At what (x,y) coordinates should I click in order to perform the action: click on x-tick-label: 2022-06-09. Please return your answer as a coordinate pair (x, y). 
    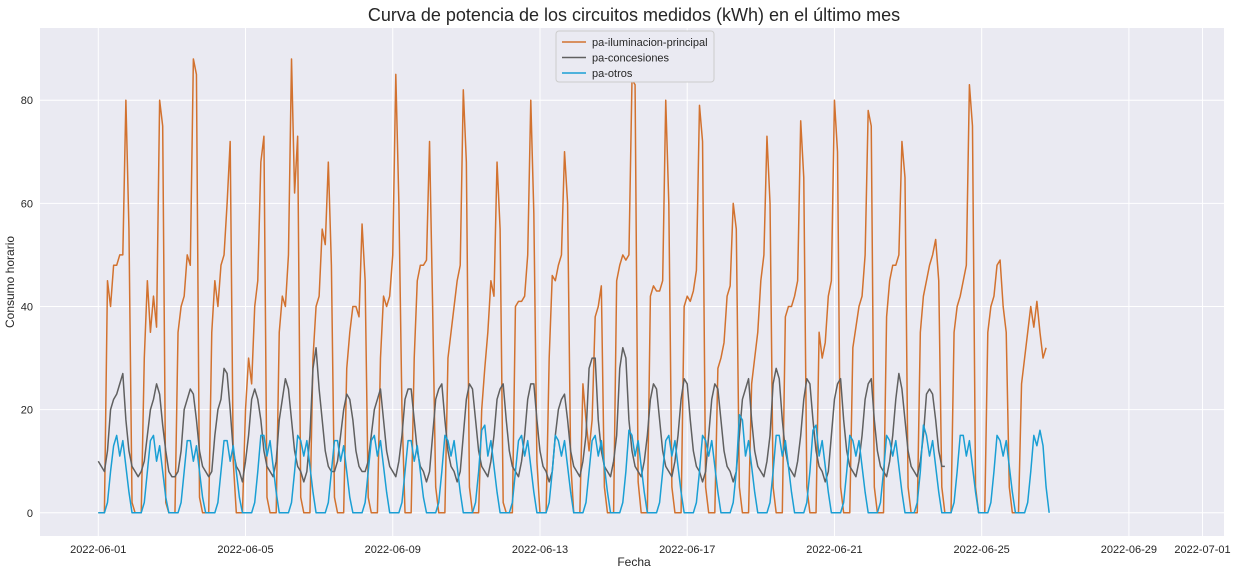
    Looking at the image, I should click on (393, 550).